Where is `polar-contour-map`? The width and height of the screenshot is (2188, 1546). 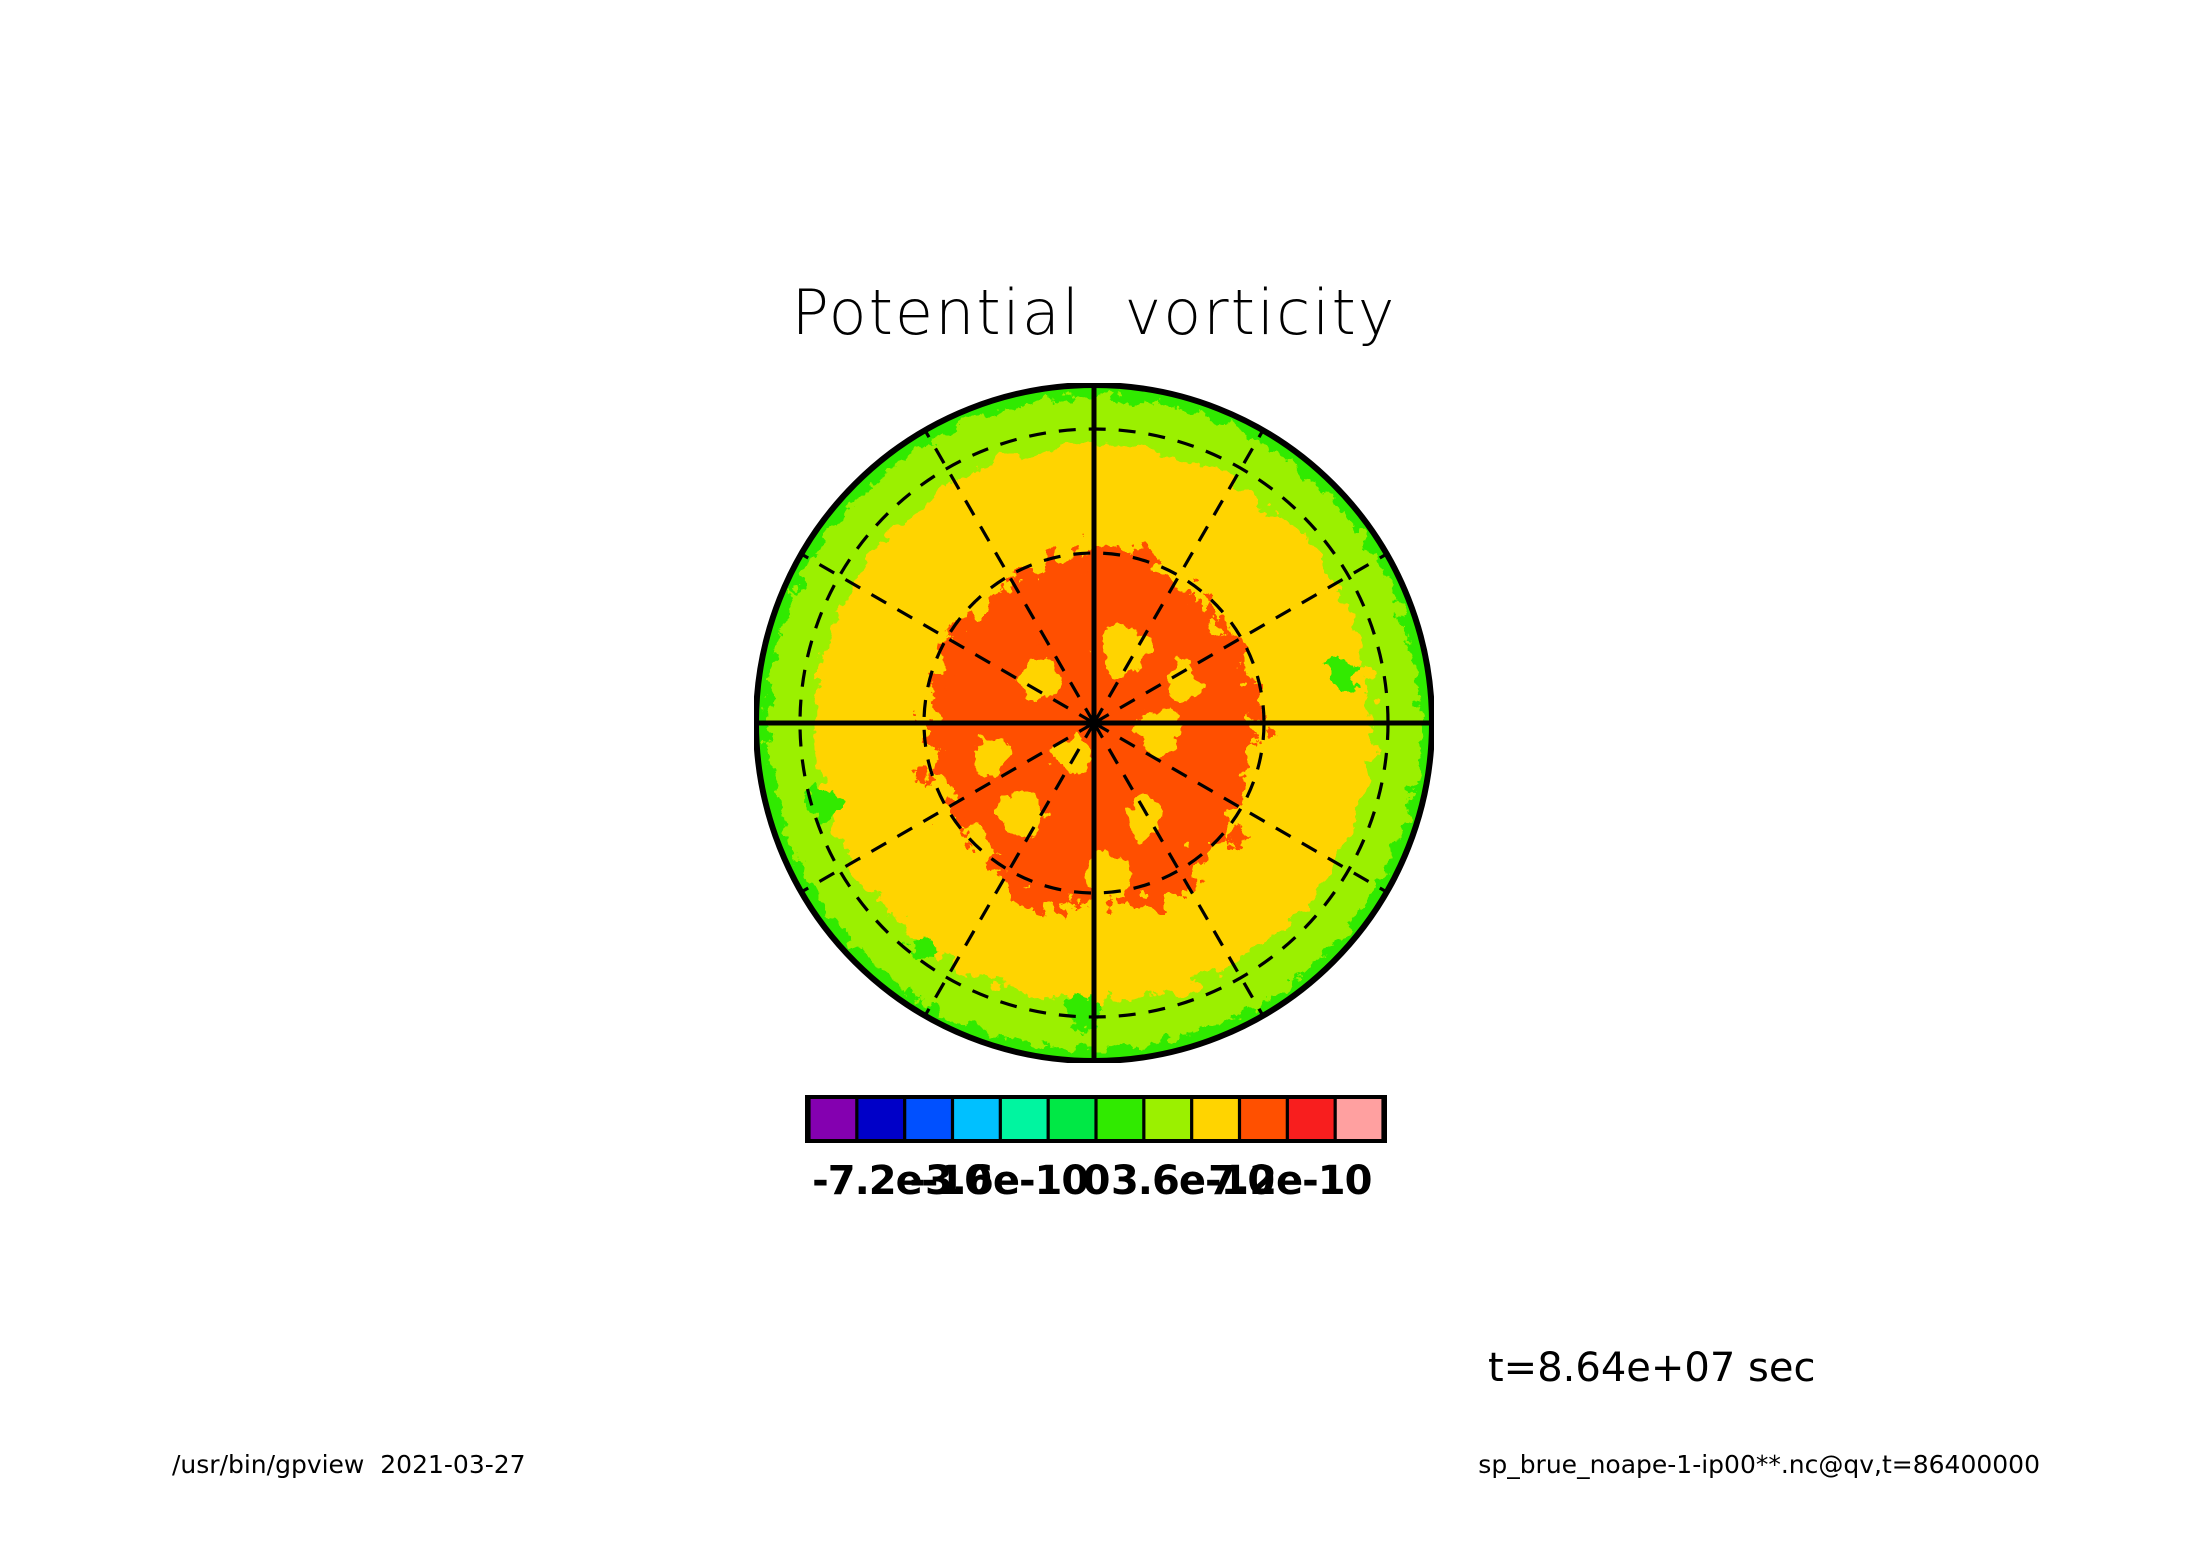 polar-contour-map is located at coordinates (1094, 723).